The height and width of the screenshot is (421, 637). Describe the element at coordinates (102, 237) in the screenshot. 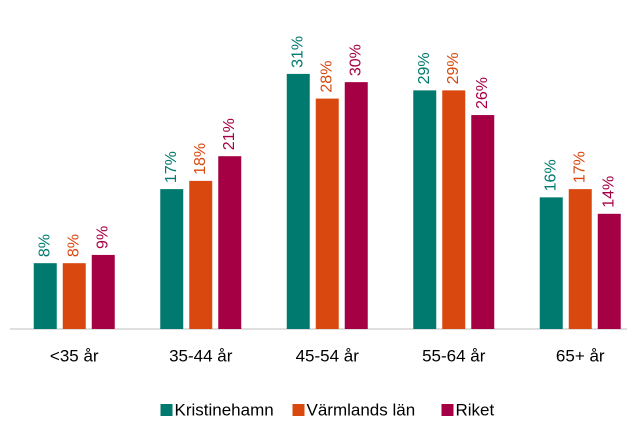

I see `value-label: 9%` at that location.